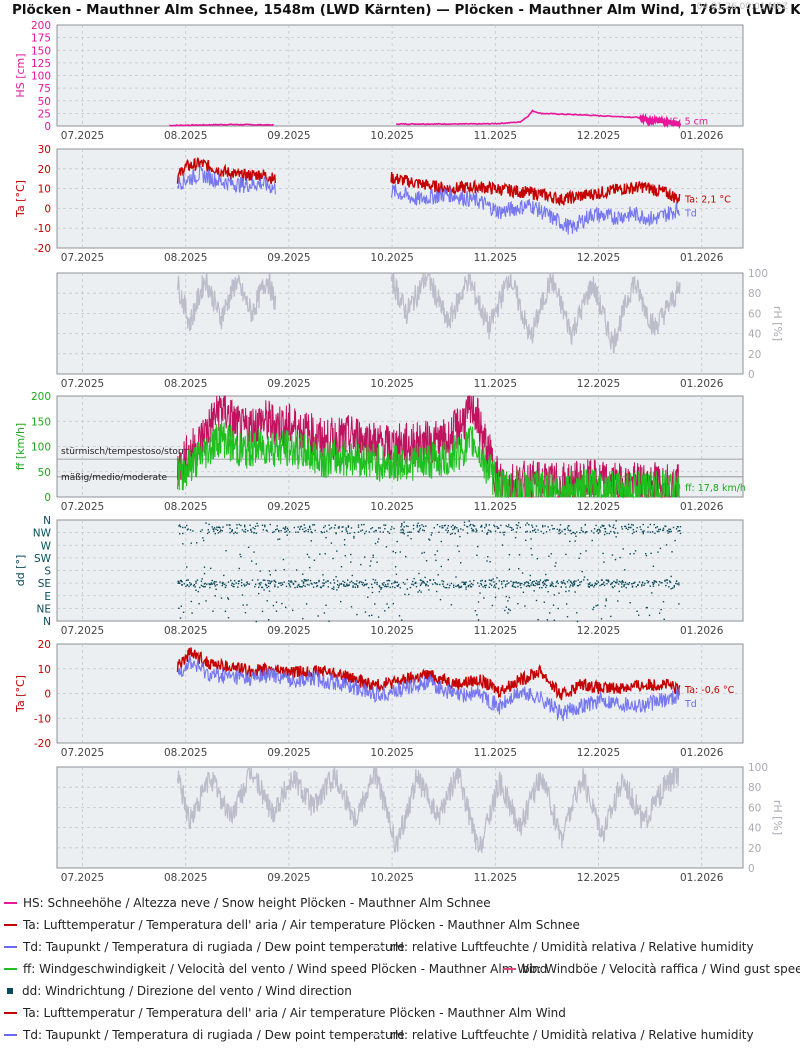 Image resolution: width=800 pixels, height=1050 pixels. I want to click on legend-swatch-ta-snow, so click(10, 925).